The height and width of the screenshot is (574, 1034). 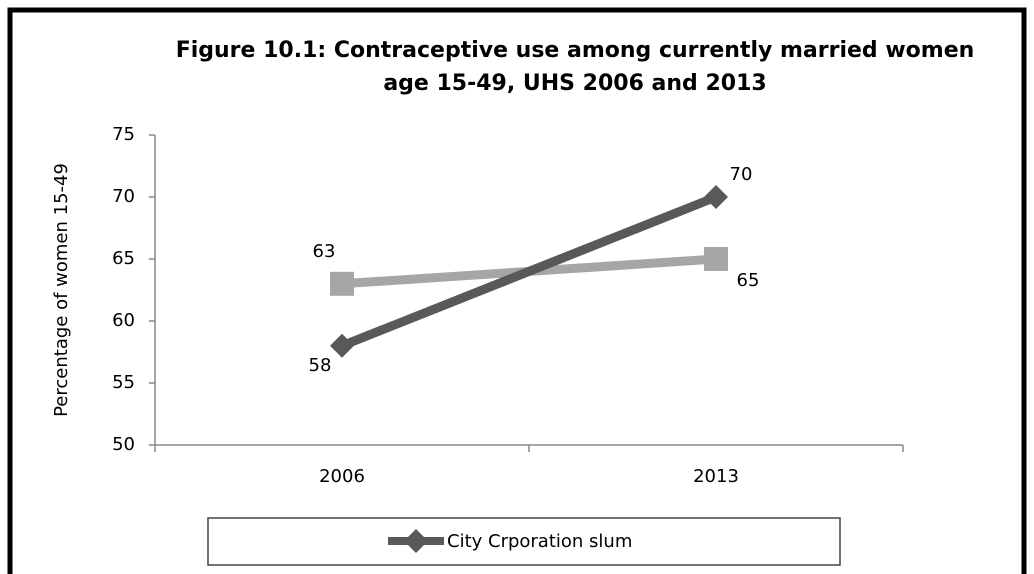 I want to click on x-tick-label: 2006, so click(x=342, y=476).